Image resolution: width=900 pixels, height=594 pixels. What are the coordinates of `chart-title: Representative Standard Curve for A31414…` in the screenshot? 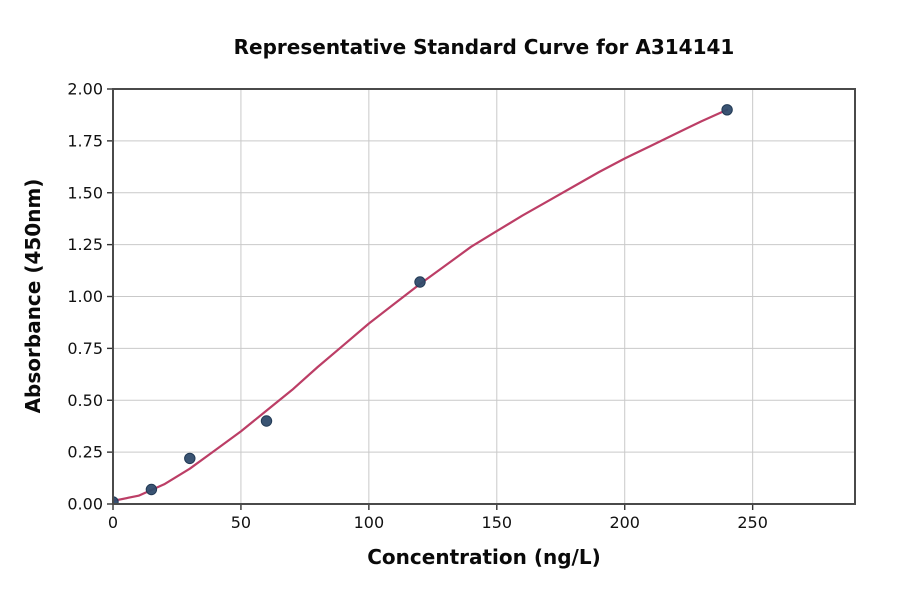 It's located at (484, 47).